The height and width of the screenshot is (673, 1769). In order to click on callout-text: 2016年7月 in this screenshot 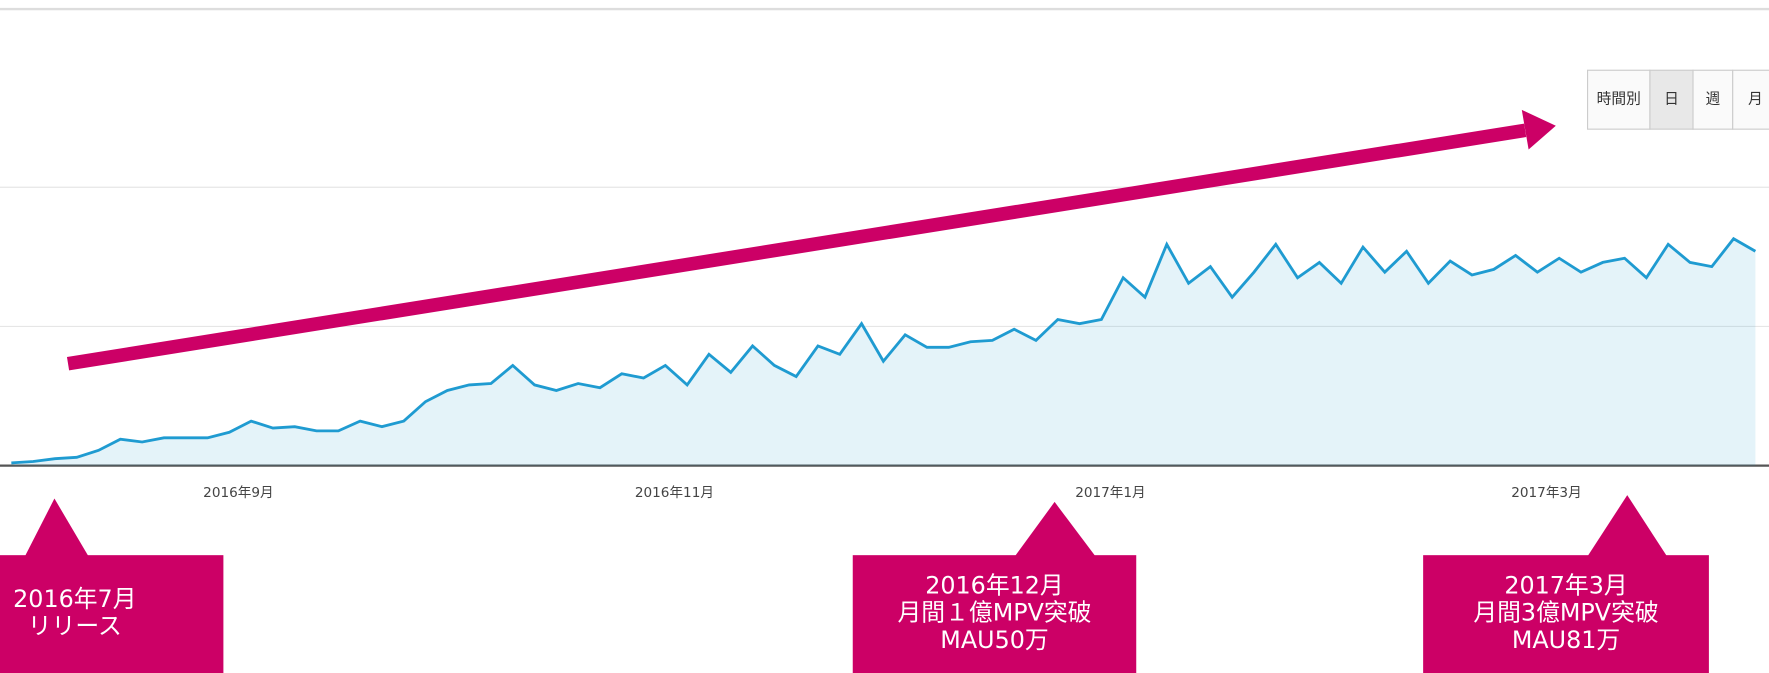, I will do `click(74, 599)`.